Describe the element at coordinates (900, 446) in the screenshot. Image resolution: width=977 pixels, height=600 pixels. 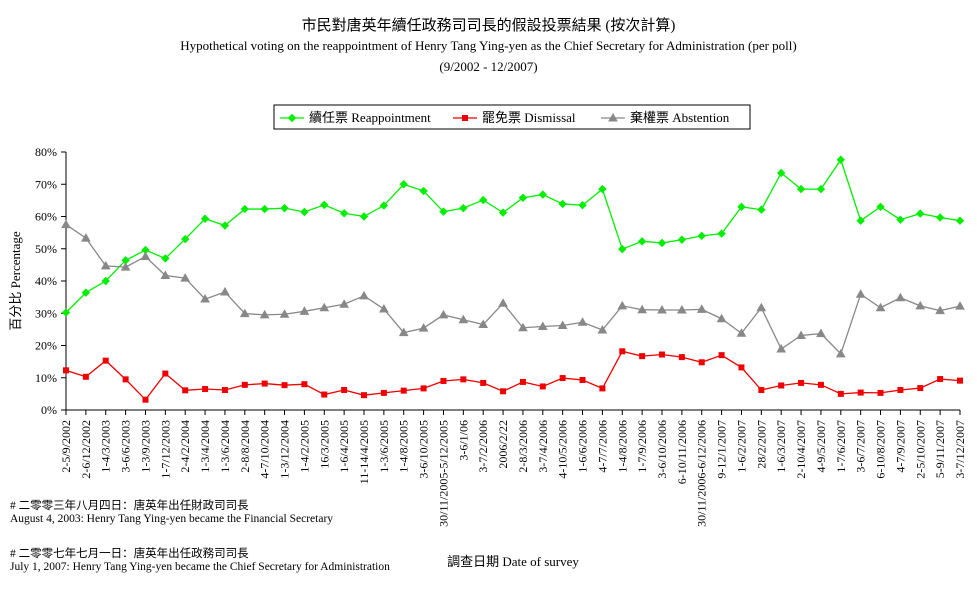
I see `x-tick-label: 4-7/9/2007` at that location.